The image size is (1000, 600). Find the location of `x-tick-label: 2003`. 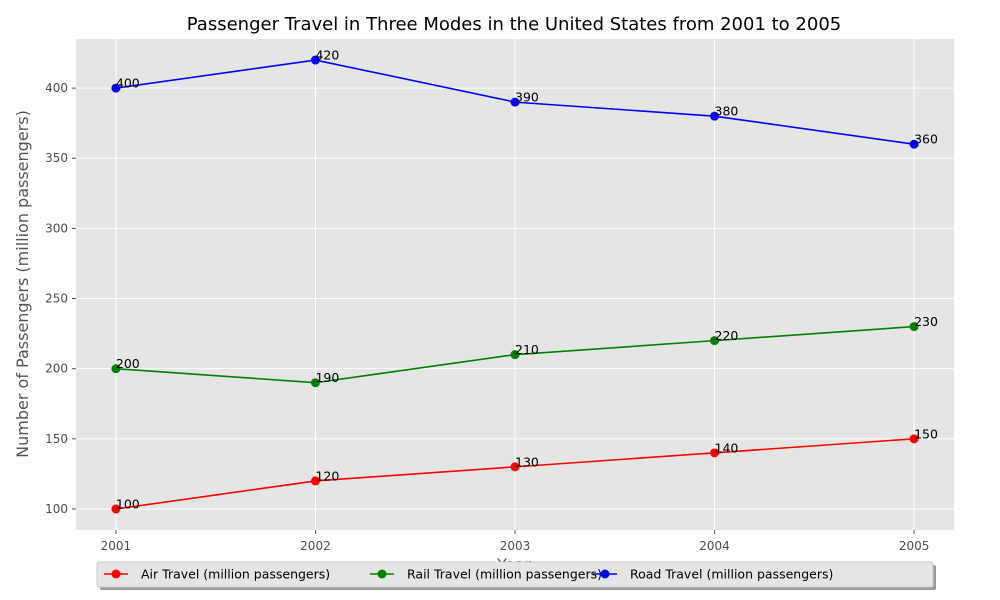

x-tick-label: 2003 is located at coordinates (515, 546).